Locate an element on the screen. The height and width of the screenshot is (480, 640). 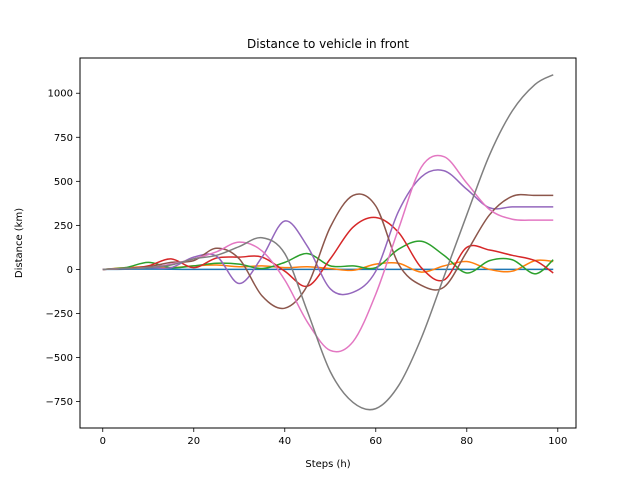
y-axis: −750 −500 −250 0 250 500 750 1000 is located at coordinates (63, 248).